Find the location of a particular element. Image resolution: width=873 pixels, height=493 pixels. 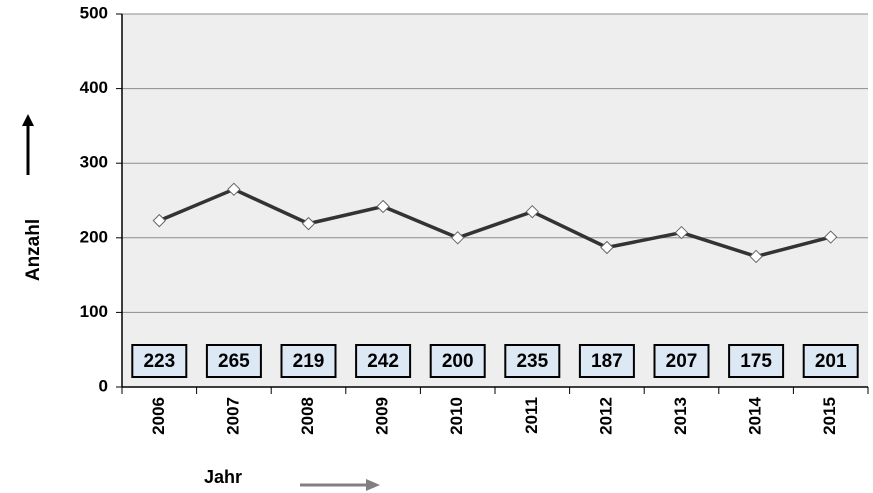

value-label-box: 175 is located at coordinates (756, 361).